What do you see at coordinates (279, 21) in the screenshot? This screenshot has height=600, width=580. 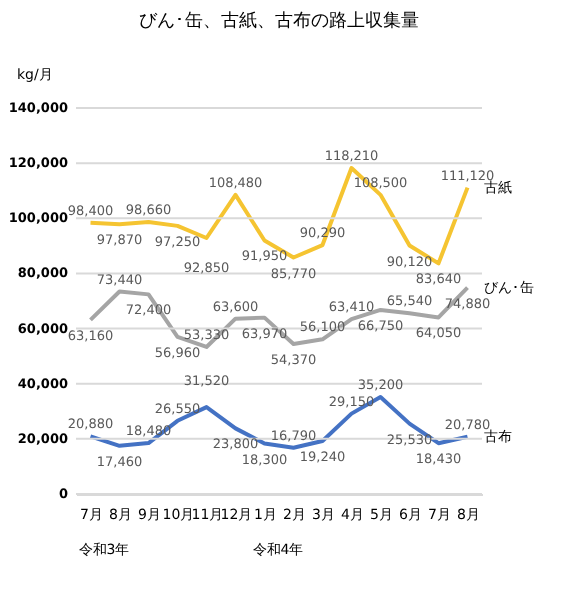 I see `chart-title: びん･缶、古紙、古布の路上収集量` at bounding box center [279, 21].